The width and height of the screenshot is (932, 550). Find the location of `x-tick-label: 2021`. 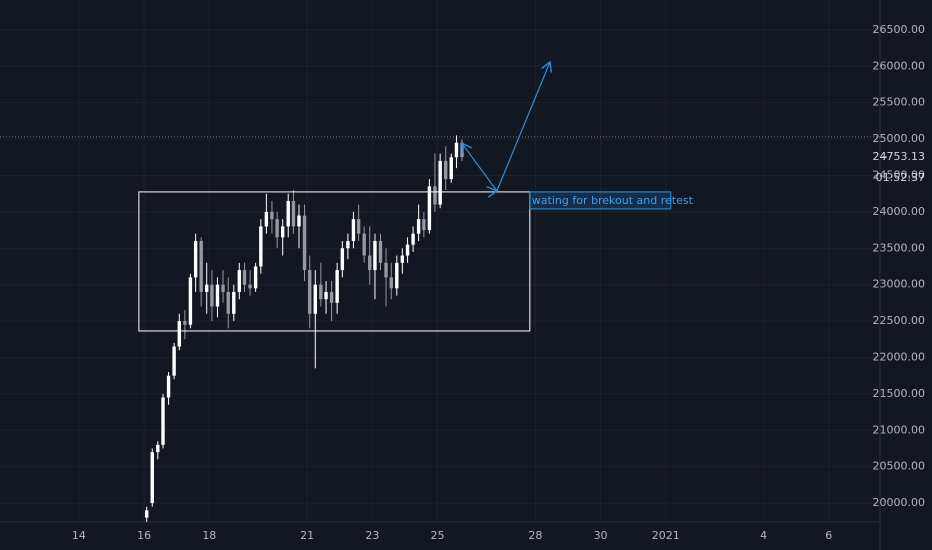

x-tick-label: 2021 is located at coordinates (666, 535).